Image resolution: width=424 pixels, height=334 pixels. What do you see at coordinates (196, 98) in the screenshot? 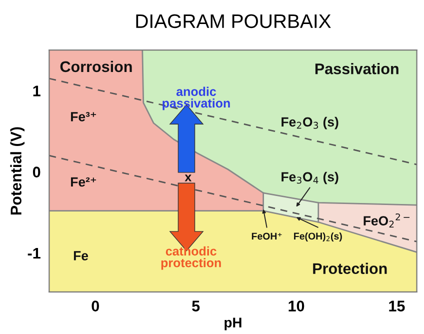
I see `annotation: anodic passivation` at bounding box center [196, 98].